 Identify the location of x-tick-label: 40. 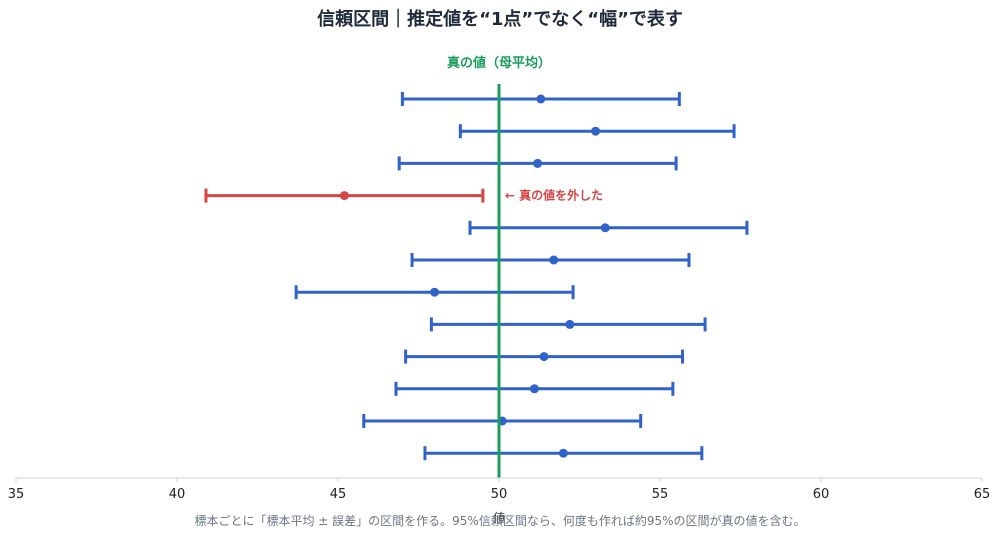
(177, 494).